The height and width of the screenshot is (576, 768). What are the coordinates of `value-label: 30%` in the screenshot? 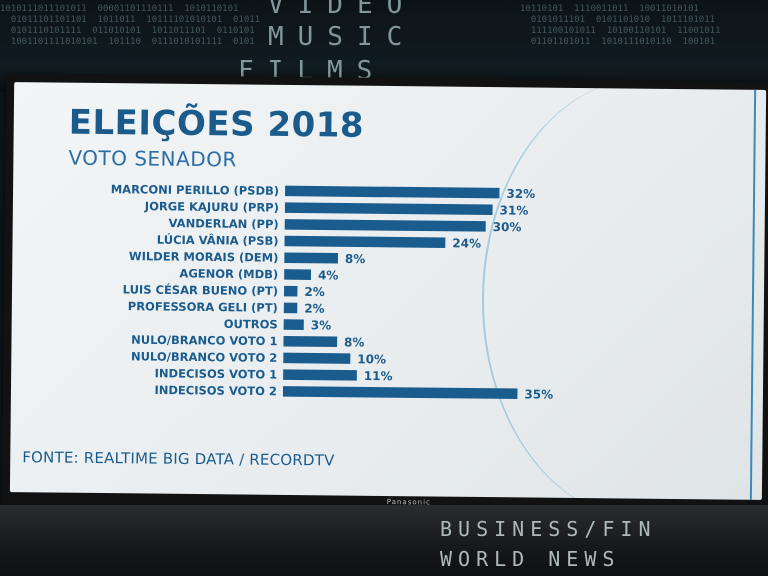 It's located at (507, 227).